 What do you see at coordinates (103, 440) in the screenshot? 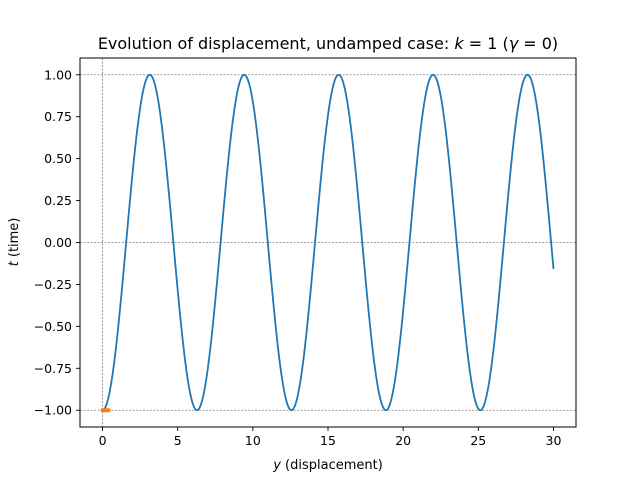
I see `x-tick-label: 0` at bounding box center [103, 440].